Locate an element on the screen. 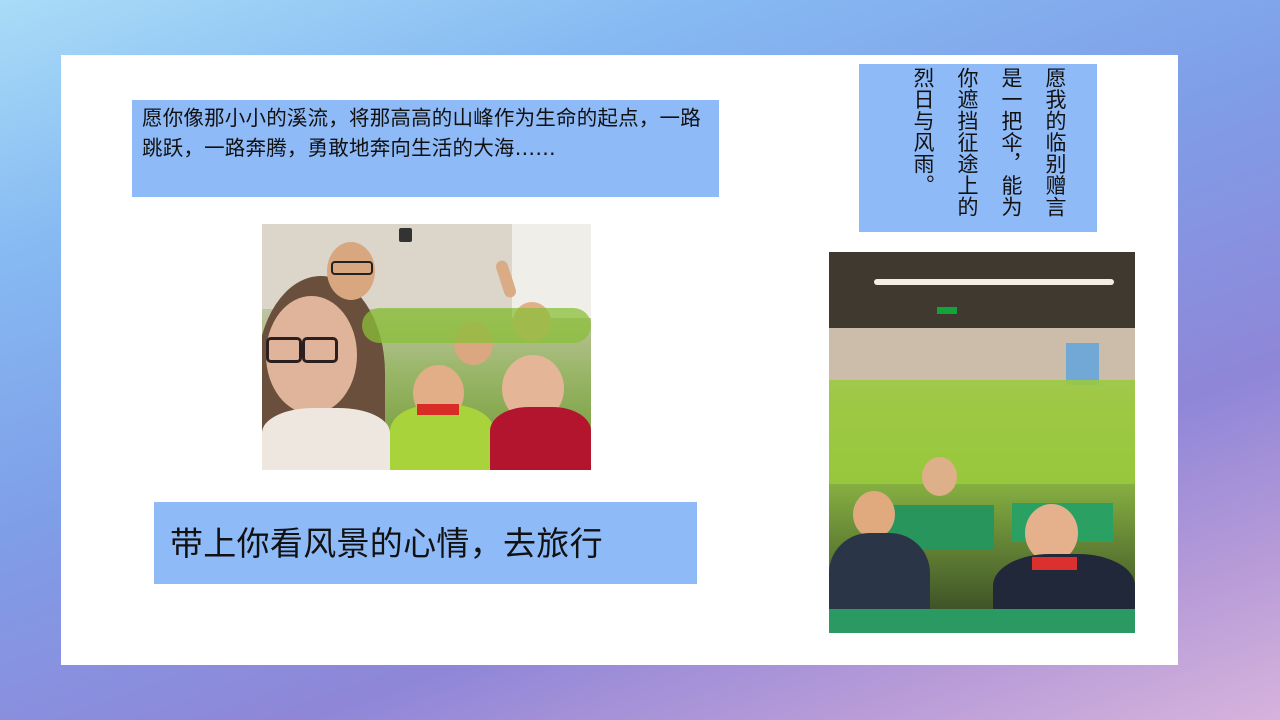  ceiling-panels is located at coordinates (982, 290).